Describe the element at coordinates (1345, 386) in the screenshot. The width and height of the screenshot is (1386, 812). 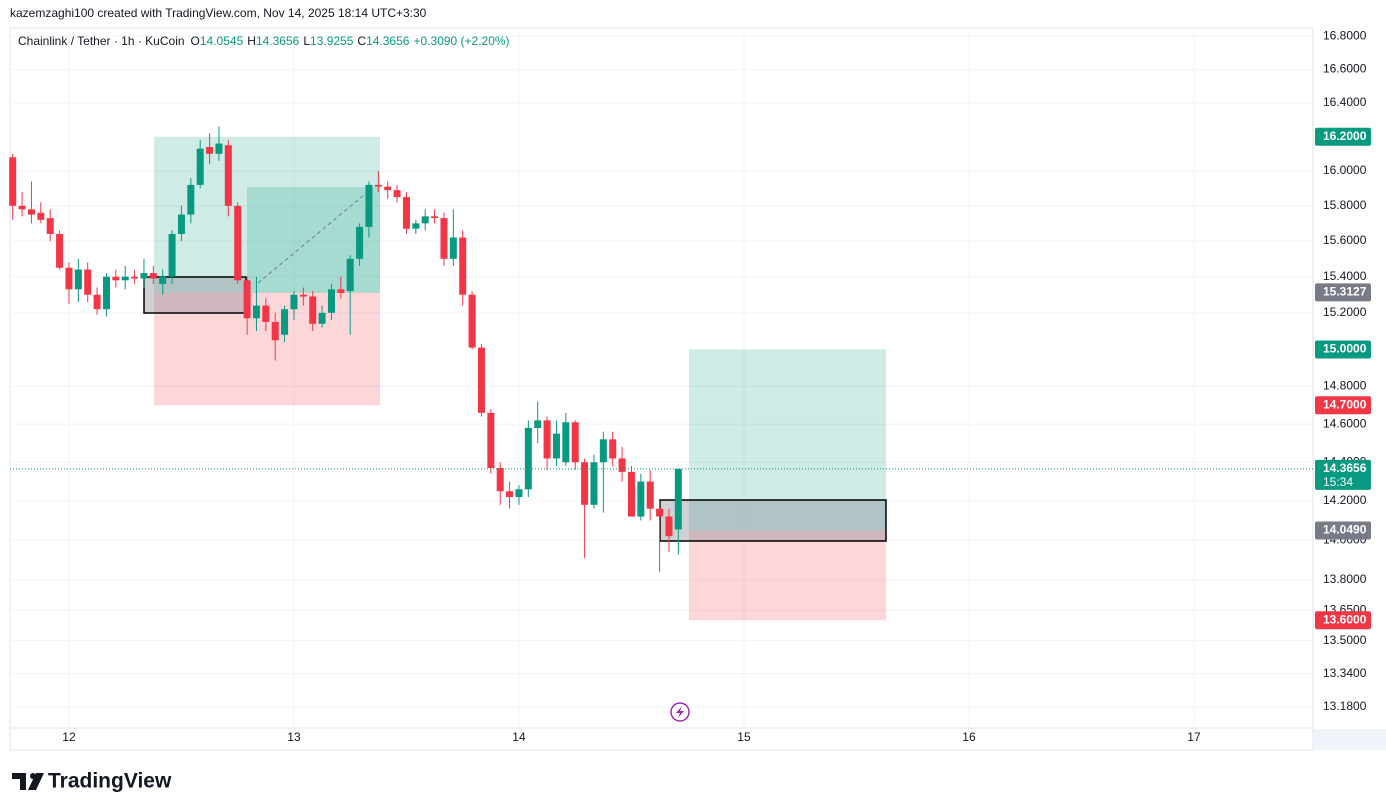
I see `y-tick-label: 14.8000` at that location.